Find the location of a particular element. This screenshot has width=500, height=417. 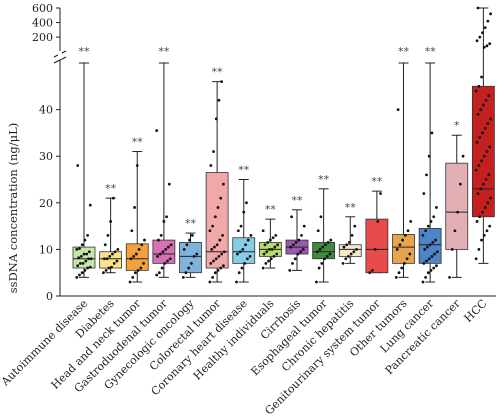

box-2: ** is located at coordinates (111, 228).